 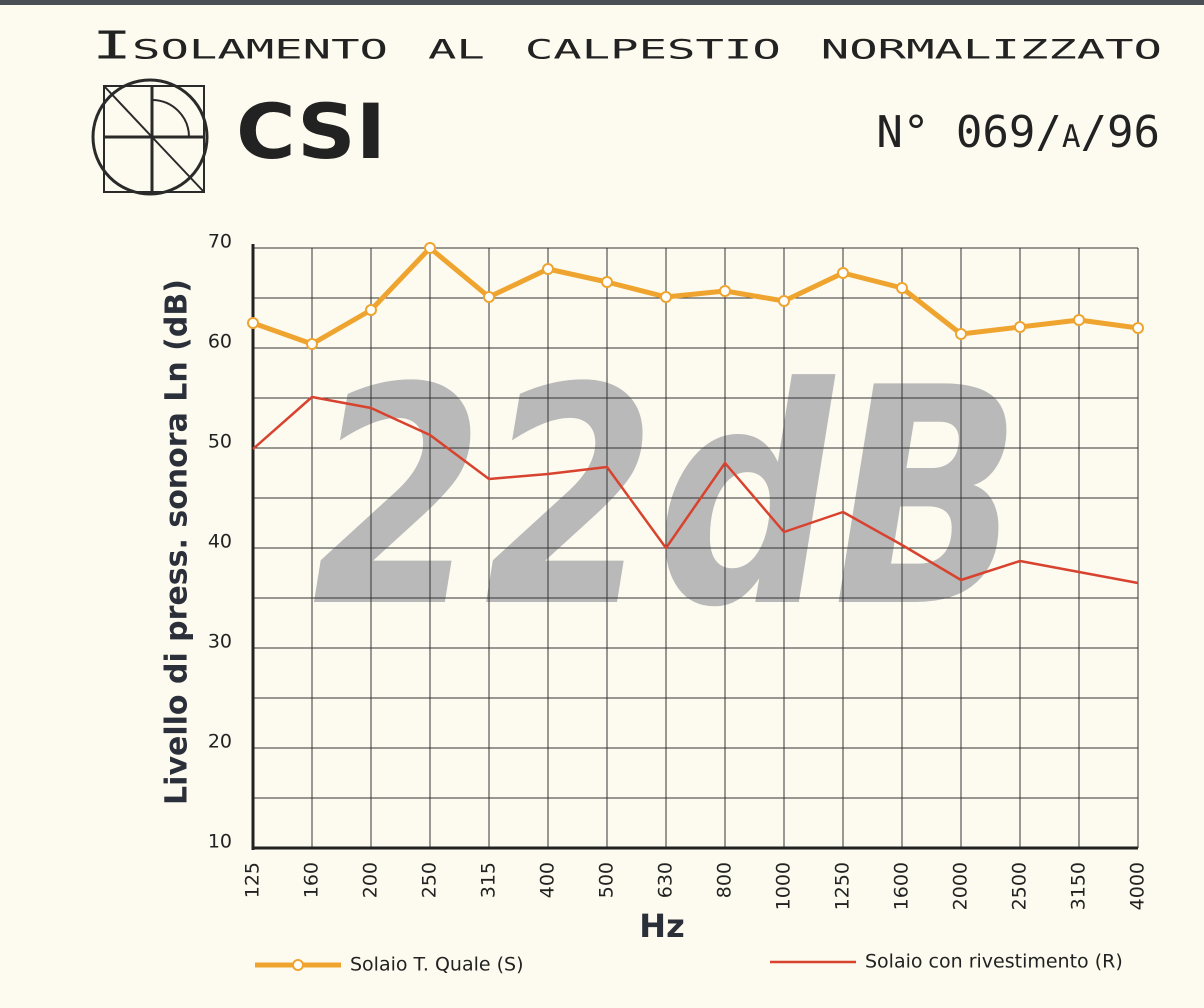 I want to click on x-tick-label: 1000, so click(x=784, y=886).